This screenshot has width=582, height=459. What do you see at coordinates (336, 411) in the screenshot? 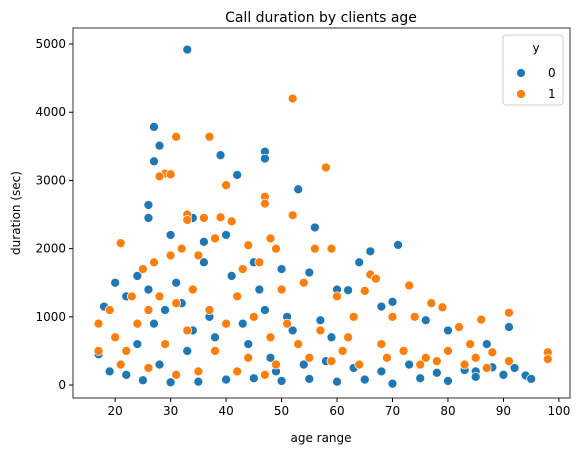
I see `x-tick-label: 60` at bounding box center [336, 411].